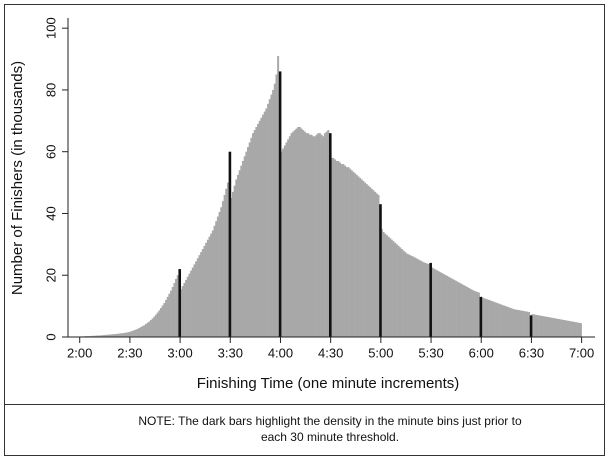 This screenshot has height=461, width=613. What do you see at coordinates (430, 352) in the screenshot?
I see `x-tick-label: 5:30` at bounding box center [430, 352].